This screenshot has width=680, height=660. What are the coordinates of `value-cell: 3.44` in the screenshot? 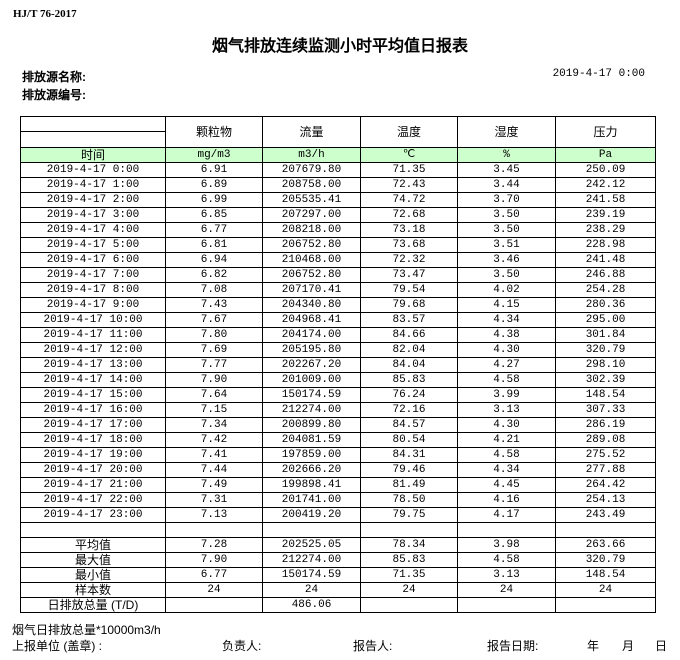 It's located at (506, 185).